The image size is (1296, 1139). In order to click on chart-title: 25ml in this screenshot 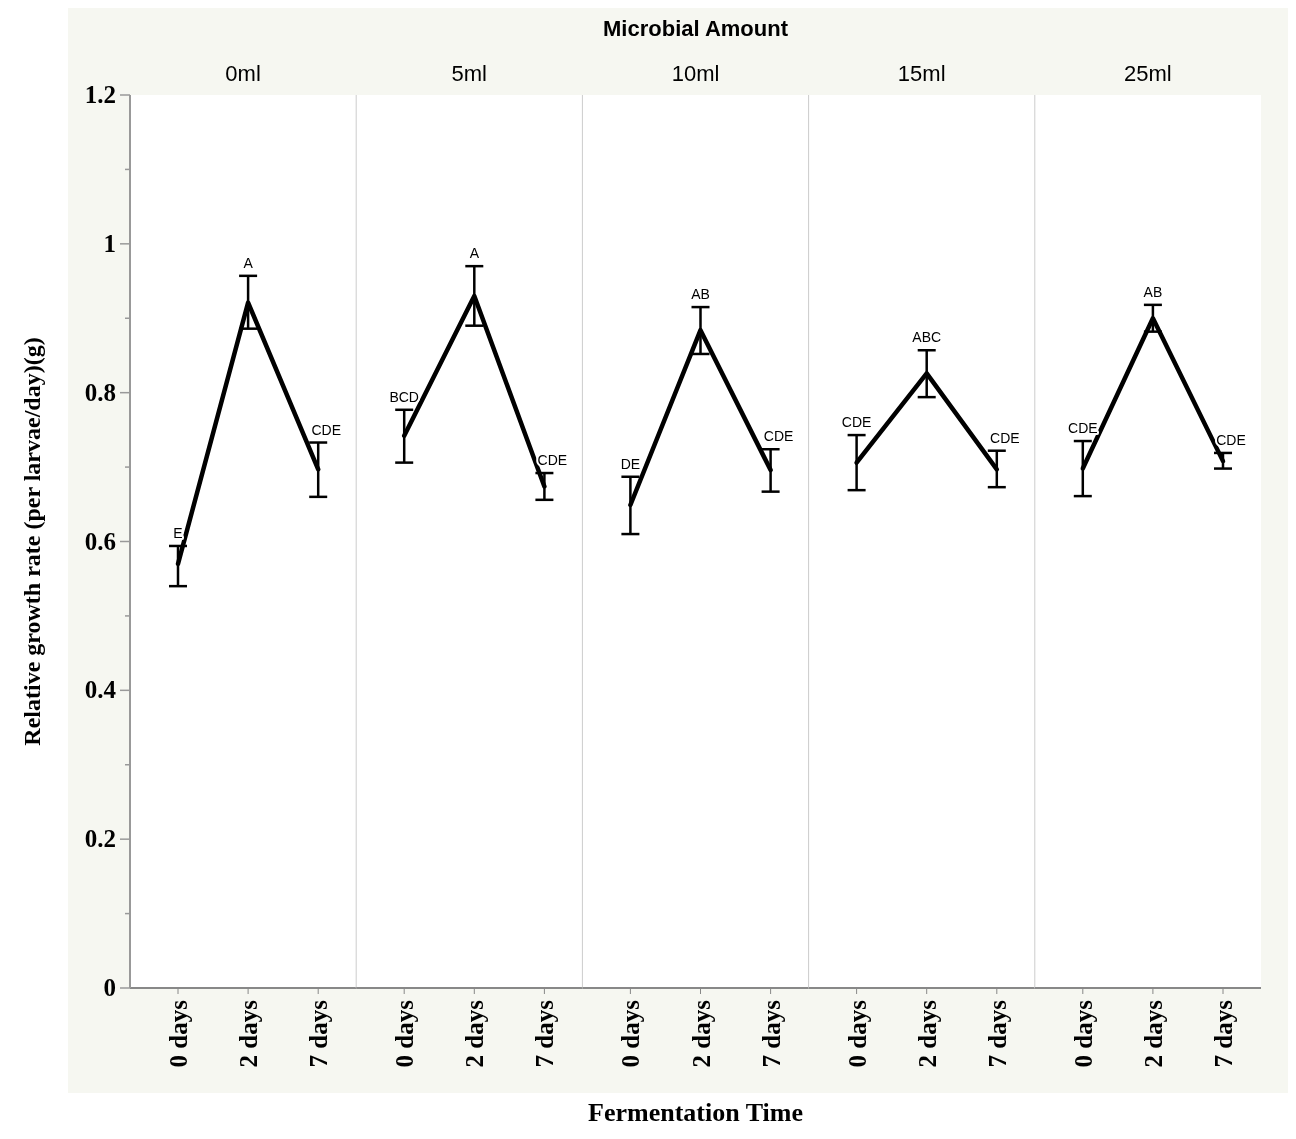, I will do `click(1148, 73)`.